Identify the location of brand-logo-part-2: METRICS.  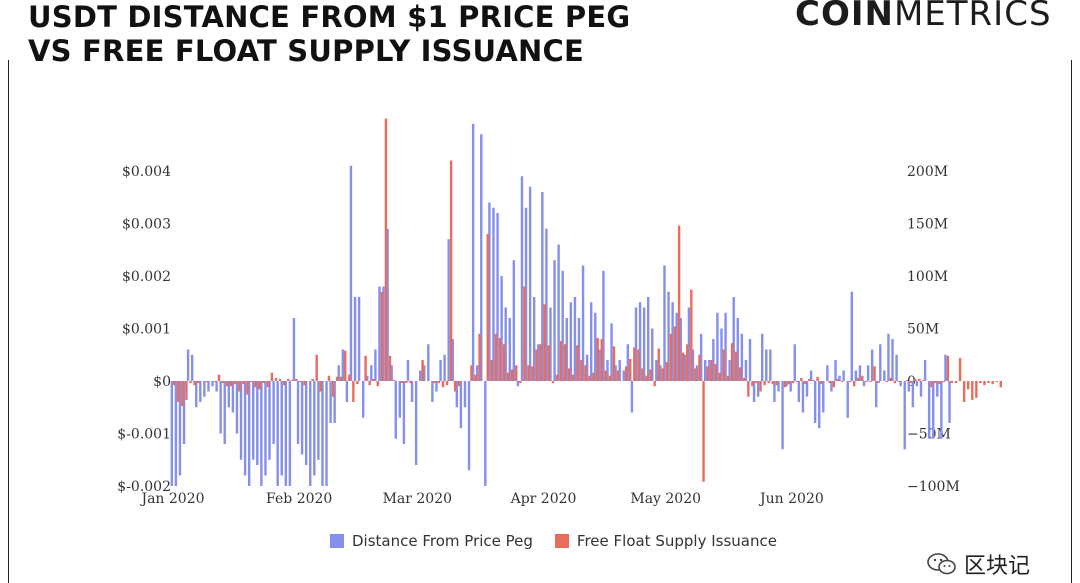
(972, 17).